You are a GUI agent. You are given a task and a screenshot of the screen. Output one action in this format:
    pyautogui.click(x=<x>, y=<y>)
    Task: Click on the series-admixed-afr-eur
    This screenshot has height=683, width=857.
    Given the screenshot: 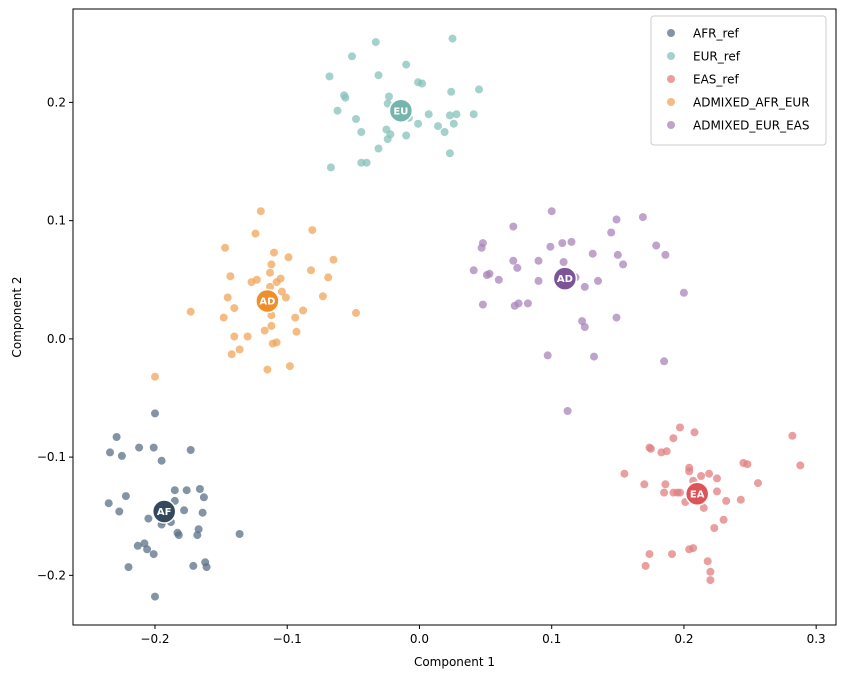 What is the action you would take?
    pyautogui.click(x=255, y=294)
    